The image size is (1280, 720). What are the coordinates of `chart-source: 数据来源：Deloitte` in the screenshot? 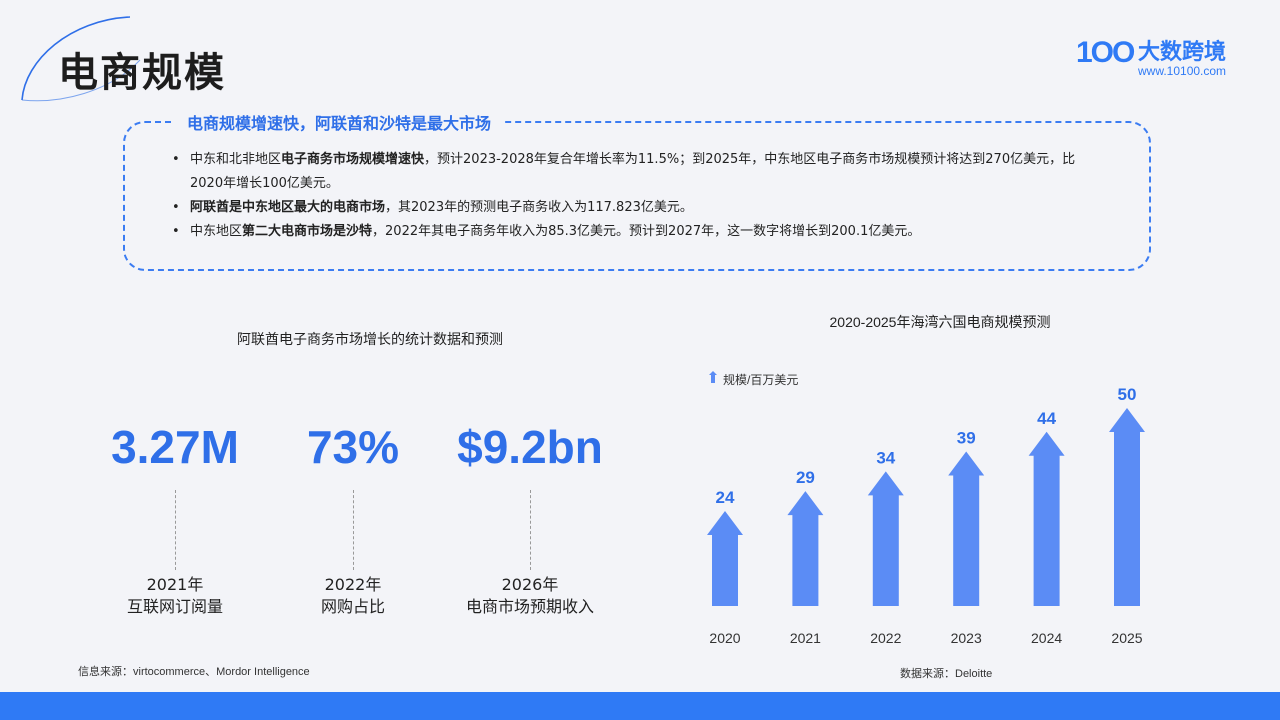 It's located at (946, 674).